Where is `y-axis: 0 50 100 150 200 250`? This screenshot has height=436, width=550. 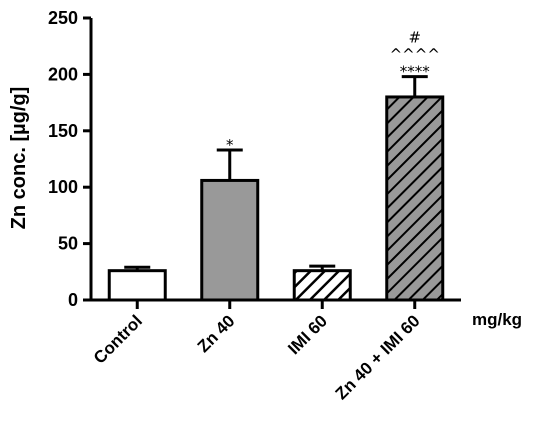 y-axis: 0 50 100 150 200 250 is located at coordinates (70, 159).